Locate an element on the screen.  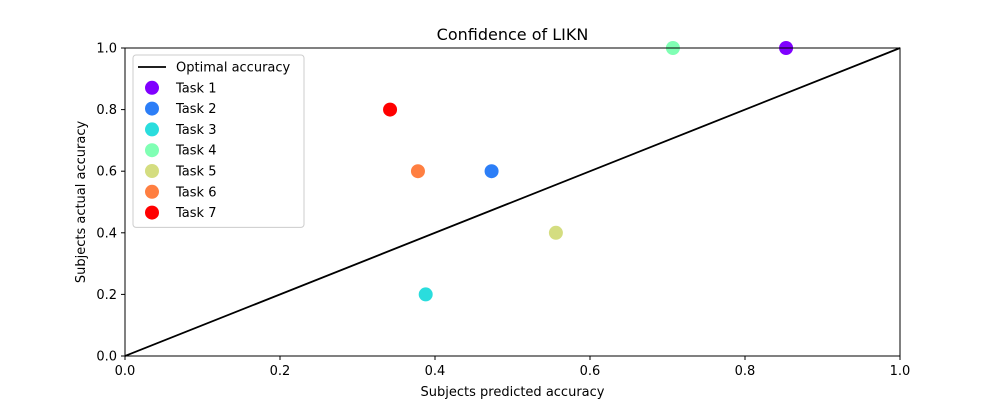
x-tick-label: 0.2 is located at coordinates (280, 371).